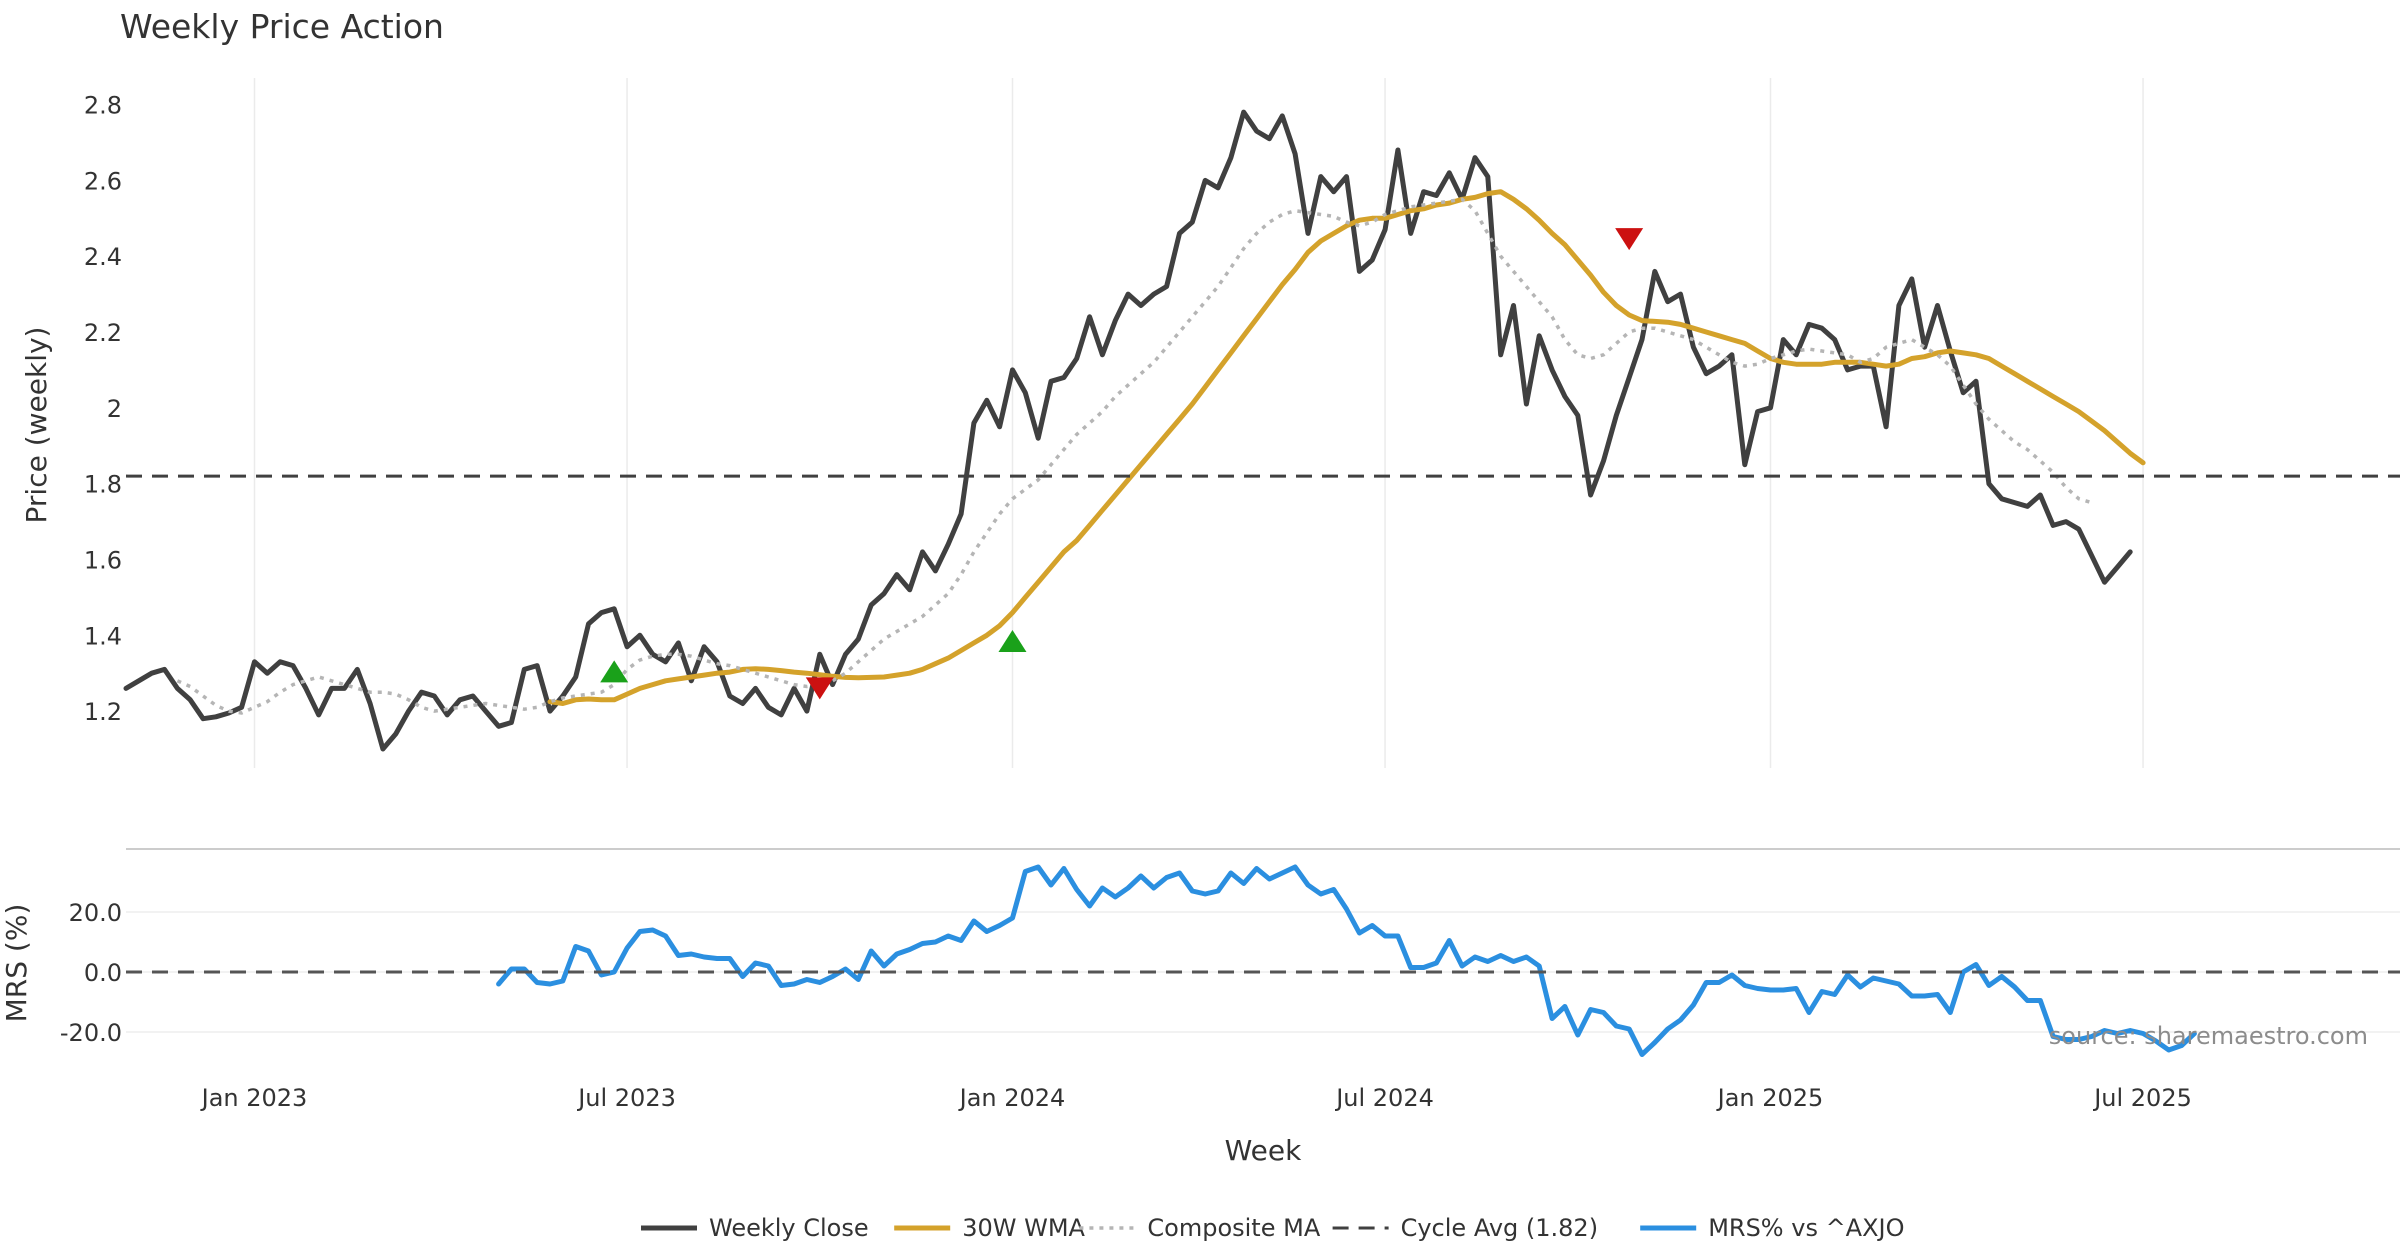  What do you see at coordinates (1263, 1150) in the screenshot?
I see `x-axis-label: Week` at bounding box center [1263, 1150].